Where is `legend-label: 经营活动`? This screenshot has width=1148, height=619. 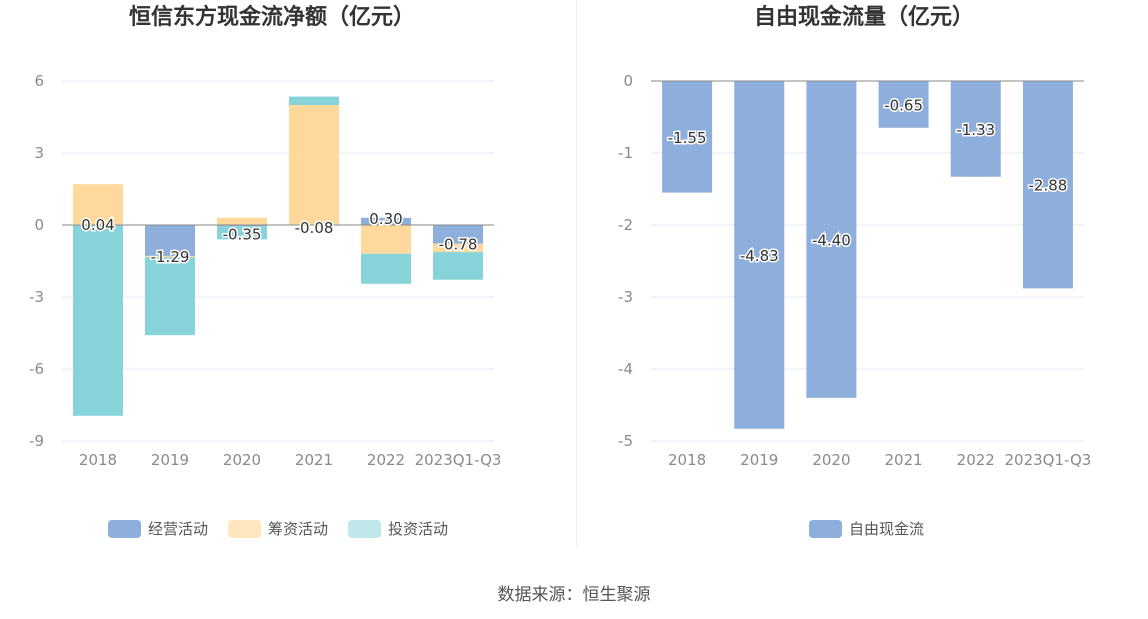 legend-label: 经营活动 is located at coordinates (178, 529).